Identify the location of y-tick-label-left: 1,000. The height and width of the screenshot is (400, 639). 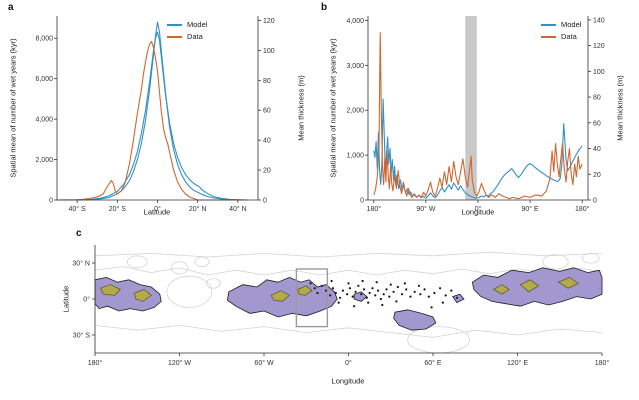
(355, 156).